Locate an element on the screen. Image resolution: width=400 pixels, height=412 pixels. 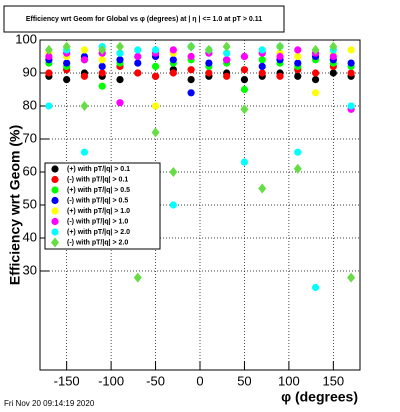
x-tick-label: 0 is located at coordinates (199, 380).